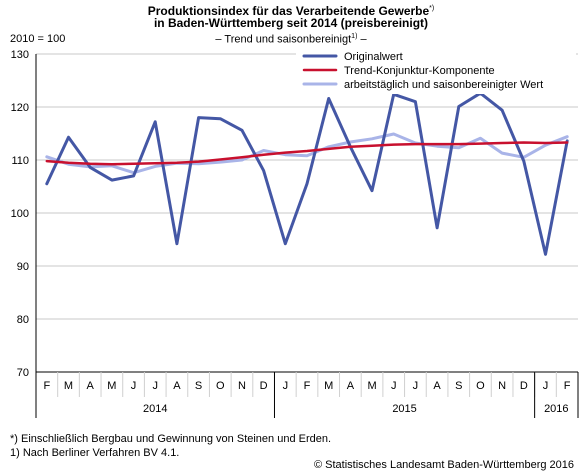  What do you see at coordinates (556, 409) in the screenshot?
I see `year-label: 2016` at bounding box center [556, 409].